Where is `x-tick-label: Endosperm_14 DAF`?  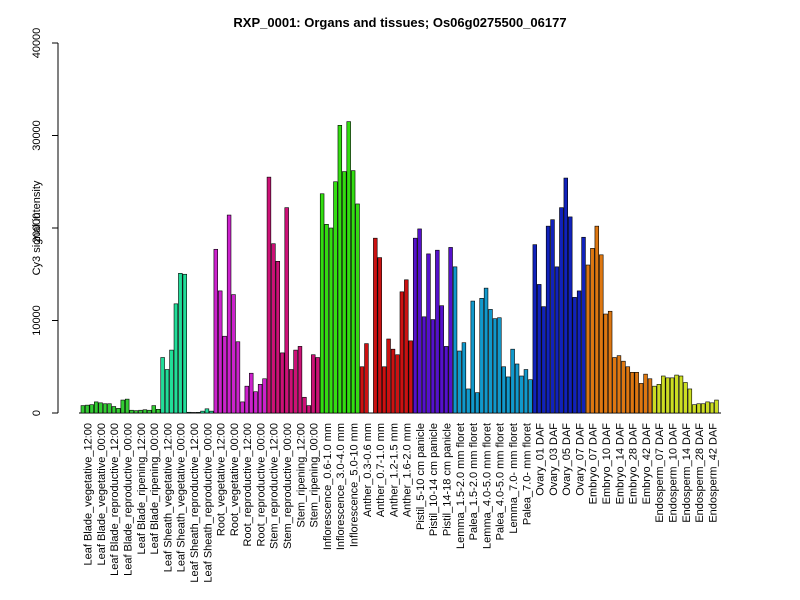 x-tick-label: Endosperm_14 DAF is located at coordinates (687, 473).